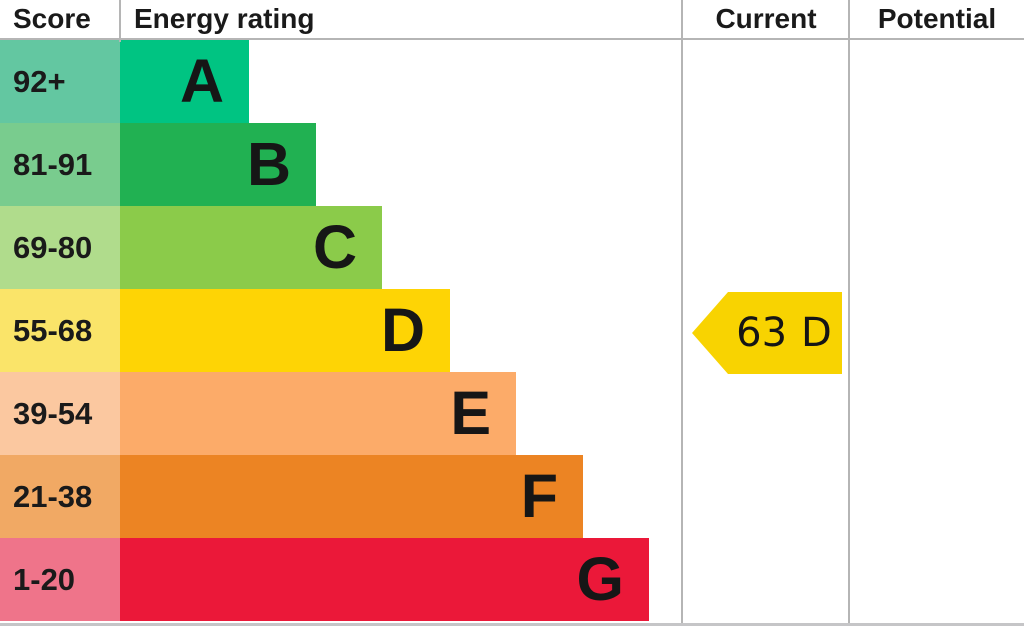 The width and height of the screenshot is (1024, 626). Describe the element at coordinates (766, 18) in the screenshot. I see `current-column-header: Current` at that location.